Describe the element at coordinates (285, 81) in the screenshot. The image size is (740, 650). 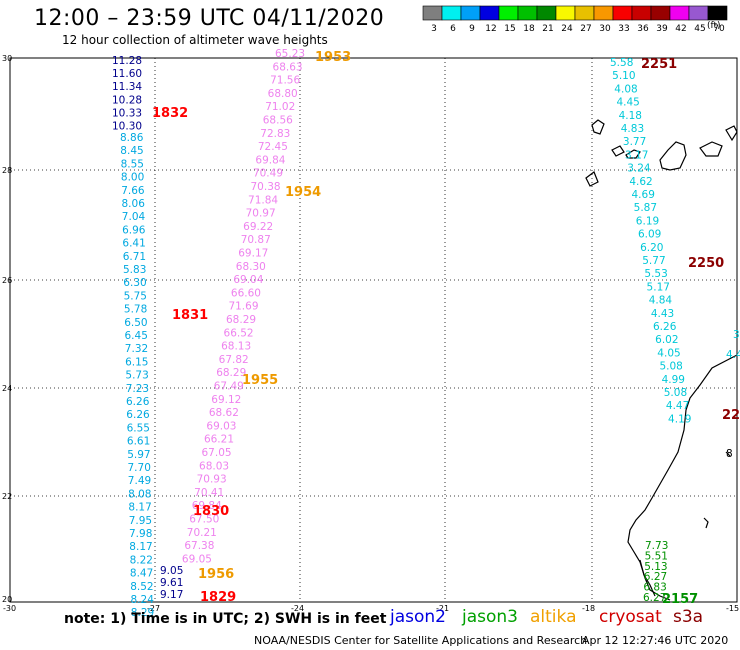
I see `wave-height-value: 71.56` at that location.